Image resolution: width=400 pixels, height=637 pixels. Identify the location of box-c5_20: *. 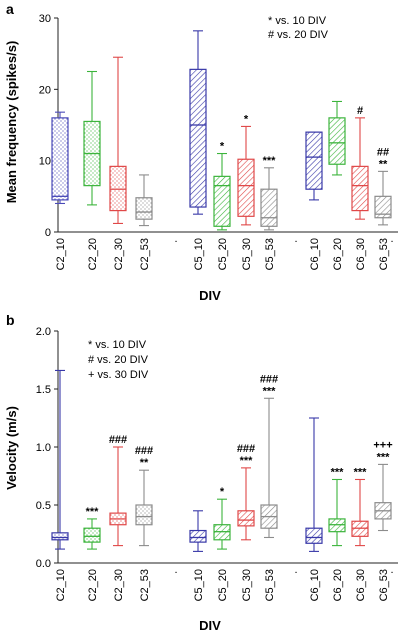
(222, 518).